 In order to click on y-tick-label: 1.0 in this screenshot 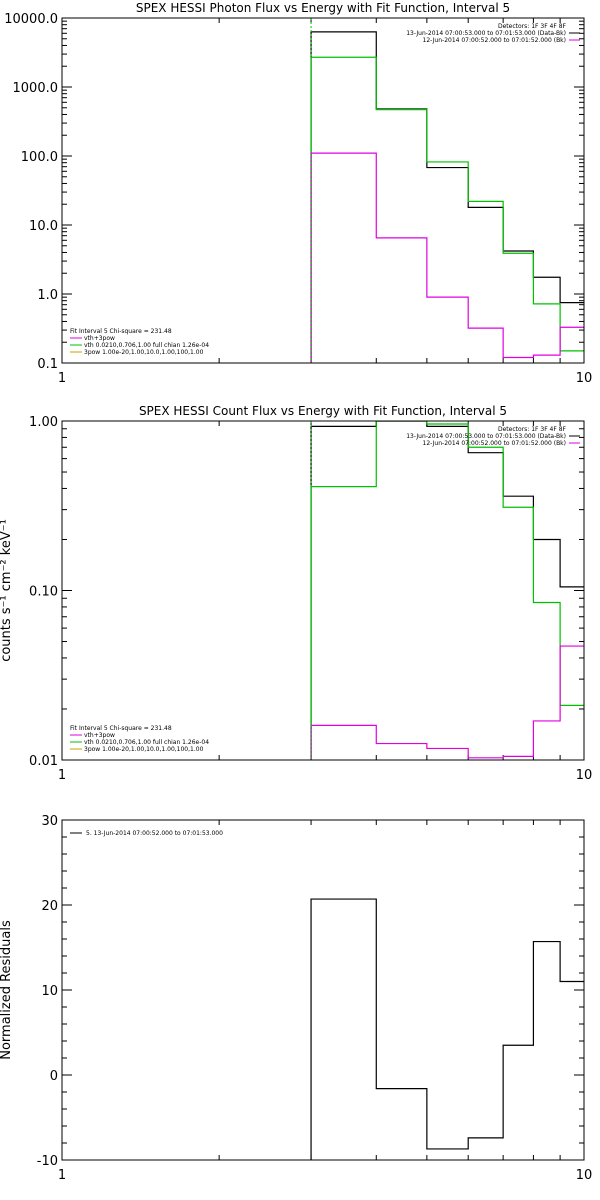, I will do `click(47, 295)`.